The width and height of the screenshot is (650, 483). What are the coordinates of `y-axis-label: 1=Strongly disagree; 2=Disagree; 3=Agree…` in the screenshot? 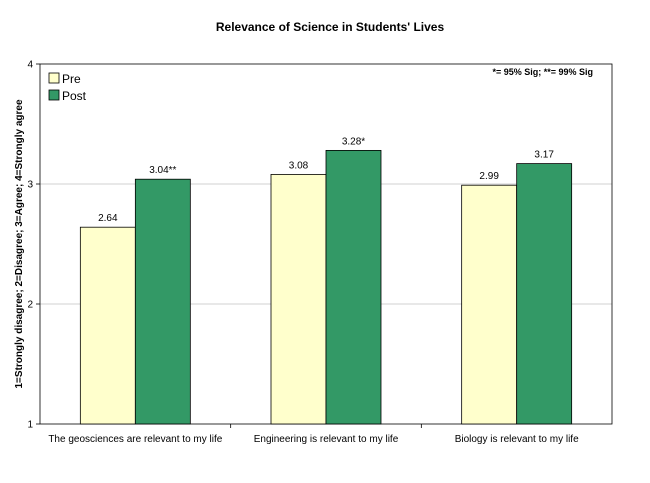 It's located at (19, 243).